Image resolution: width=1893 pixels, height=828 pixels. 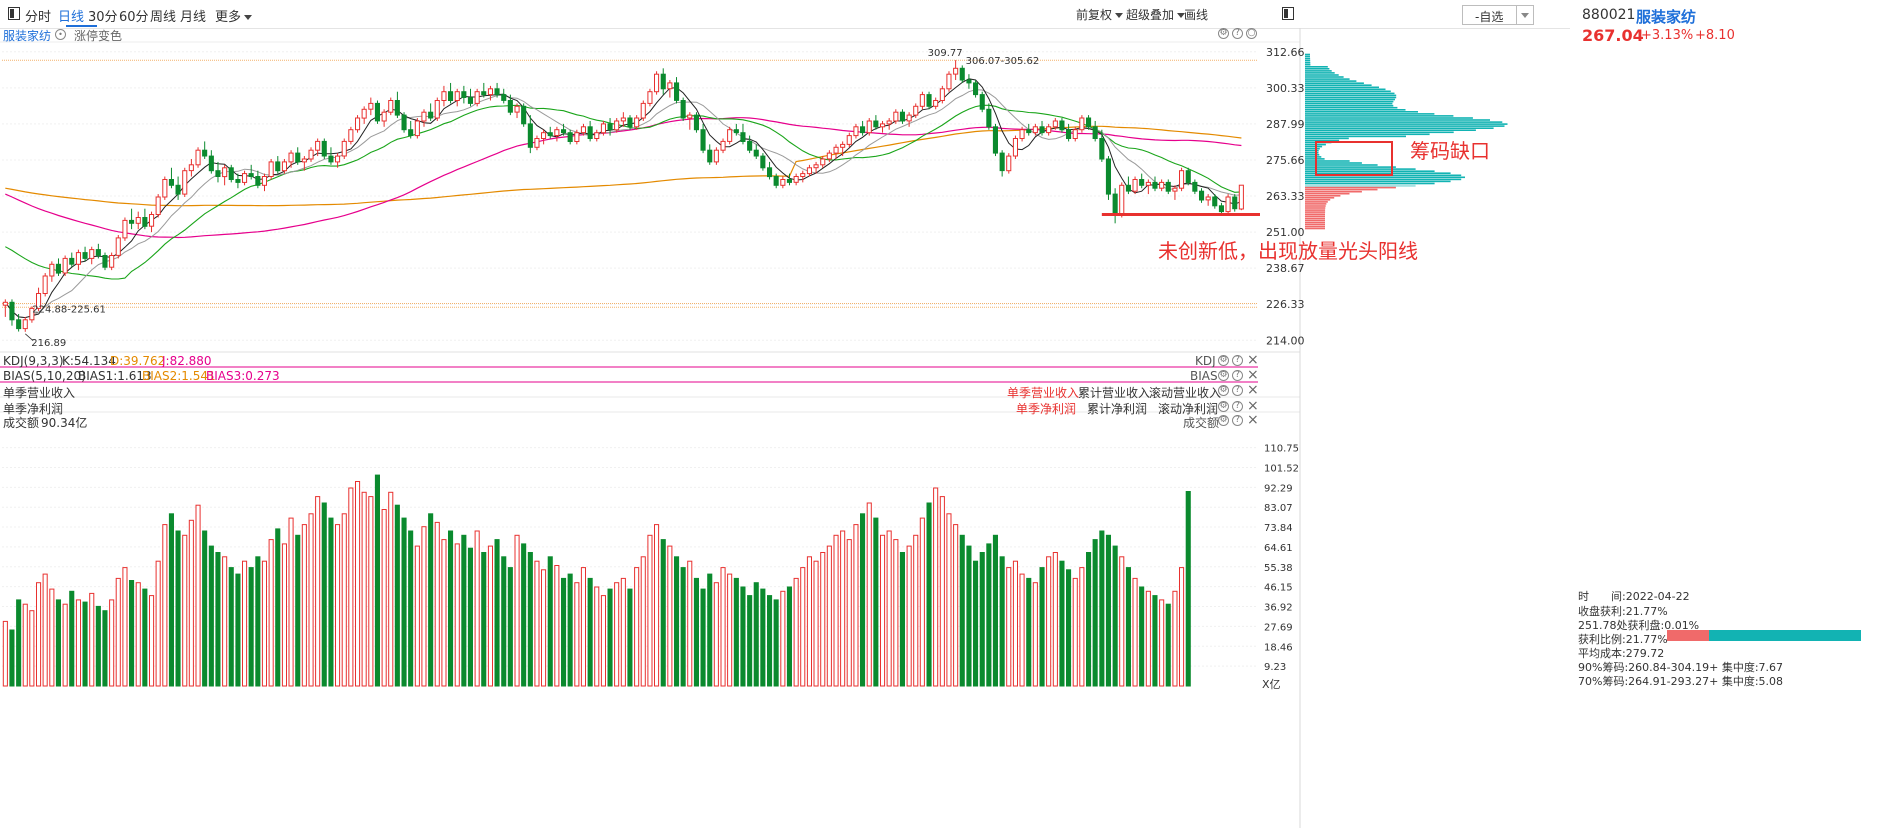 I want to click on watchlist-select: -自选, so click(x=1498, y=15).